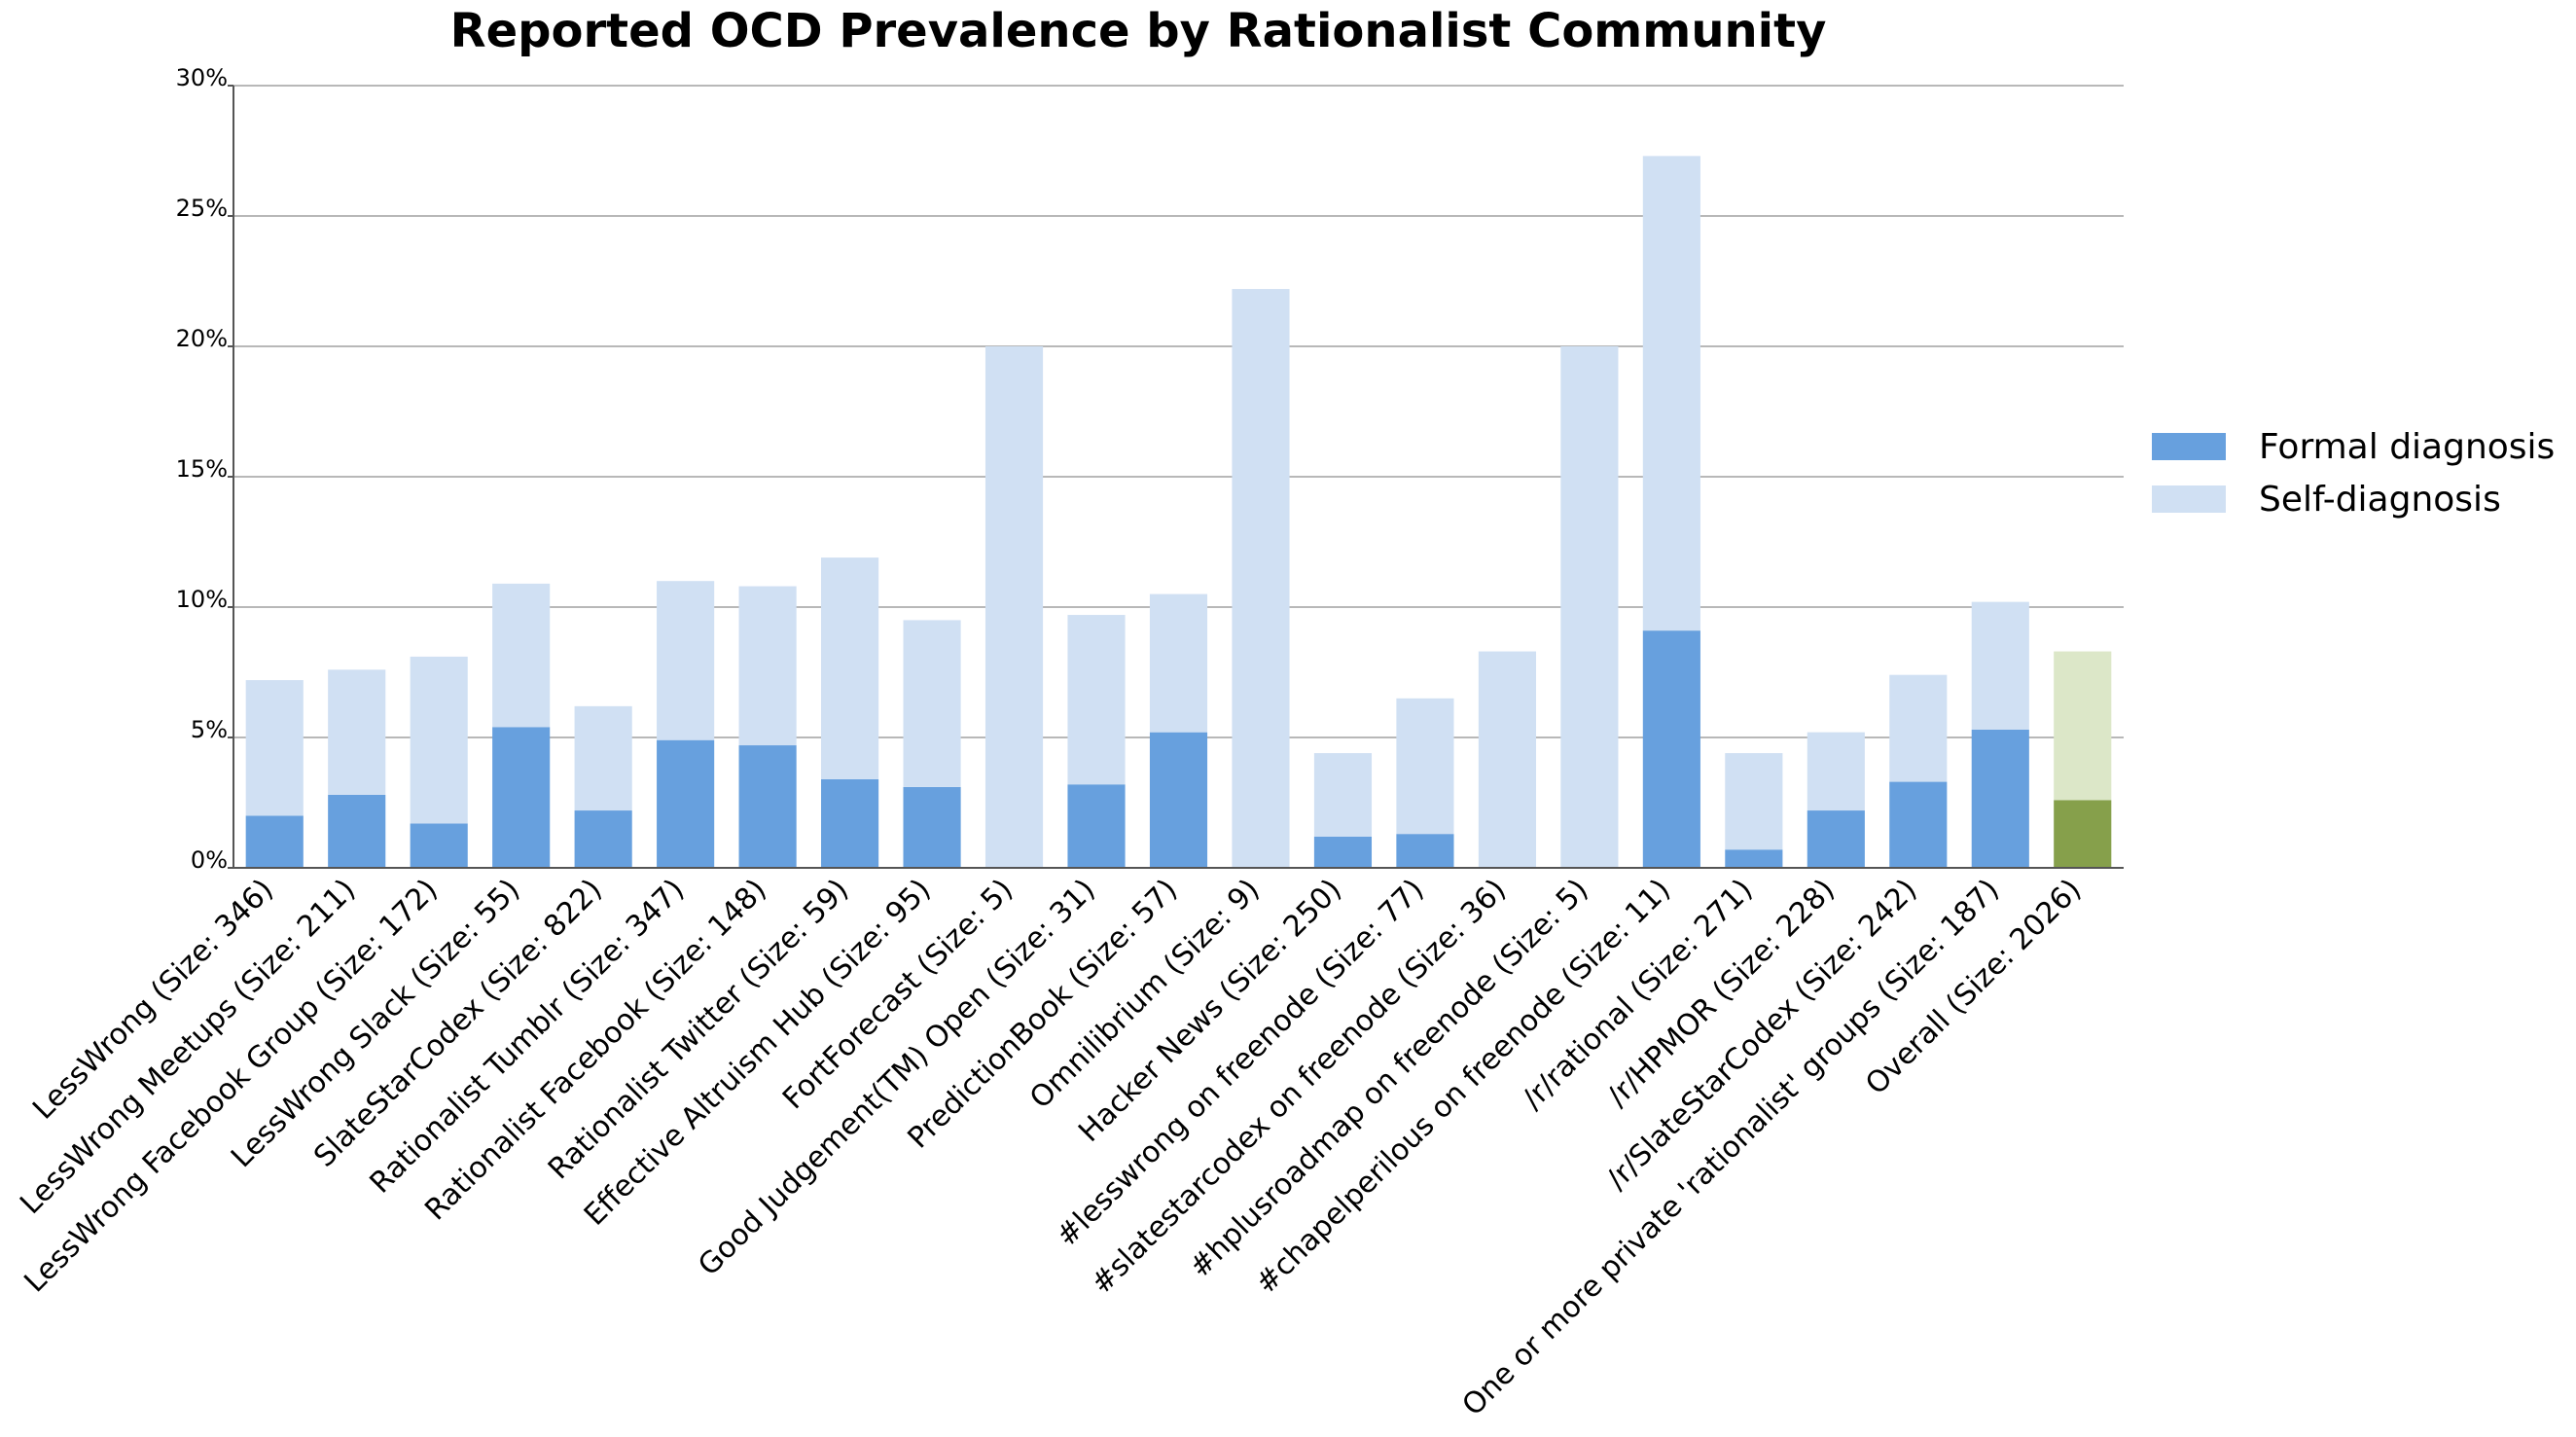 The height and width of the screenshot is (1437, 2576). Describe the element at coordinates (202, 599) in the screenshot. I see `y-tick-label: 10%` at that location.